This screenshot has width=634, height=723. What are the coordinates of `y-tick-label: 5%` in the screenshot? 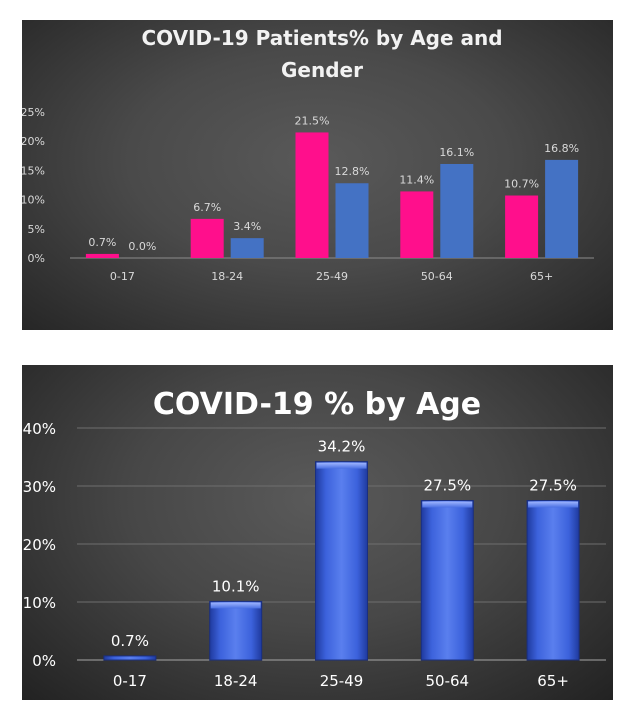 It's located at (36, 229).